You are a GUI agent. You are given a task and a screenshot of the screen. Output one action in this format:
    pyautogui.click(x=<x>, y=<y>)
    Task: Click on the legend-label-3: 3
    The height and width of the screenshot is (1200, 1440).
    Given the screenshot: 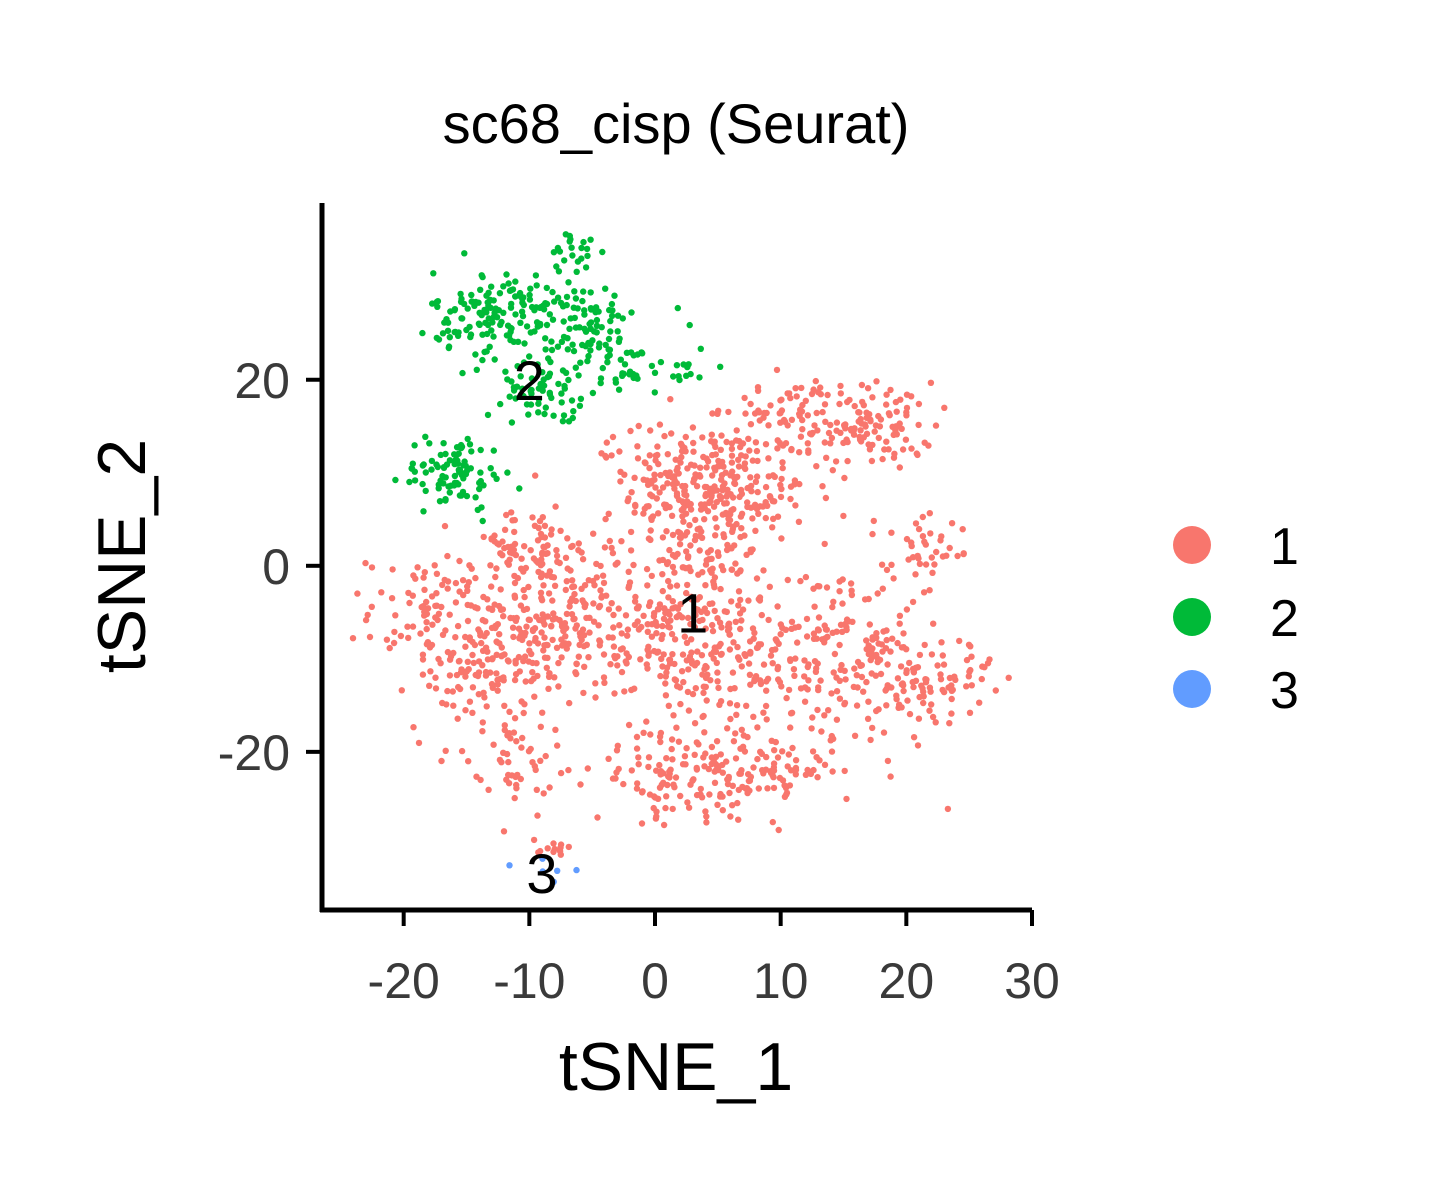 What is the action you would take?
    pyautogui.click(x=1284, y=691)
    